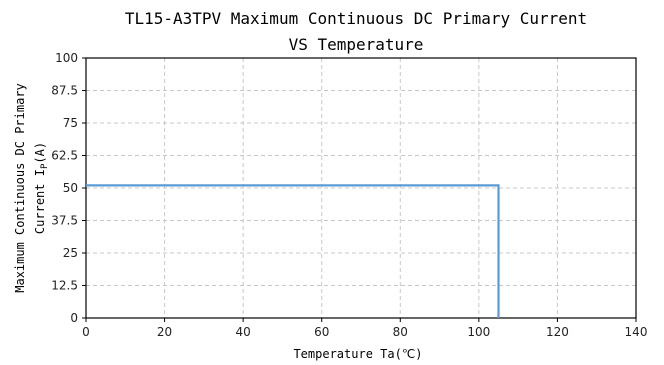  Describe the element at coordinates (243, 332) in the screenshot. I see `x-tick-label-2: 40` at that location.